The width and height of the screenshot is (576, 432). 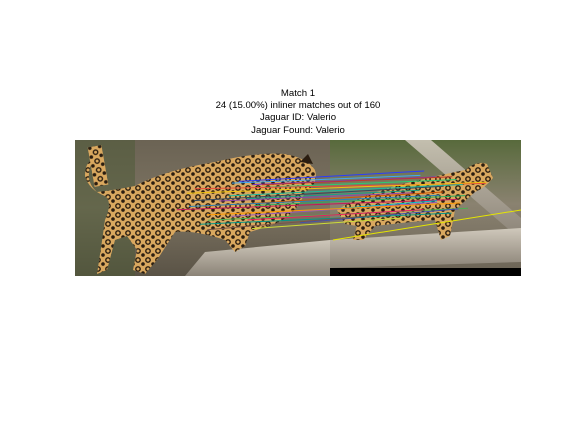 I want to click on title-jaguar-found: Jaguar Found: Valerio, so click(x=298, y=130).